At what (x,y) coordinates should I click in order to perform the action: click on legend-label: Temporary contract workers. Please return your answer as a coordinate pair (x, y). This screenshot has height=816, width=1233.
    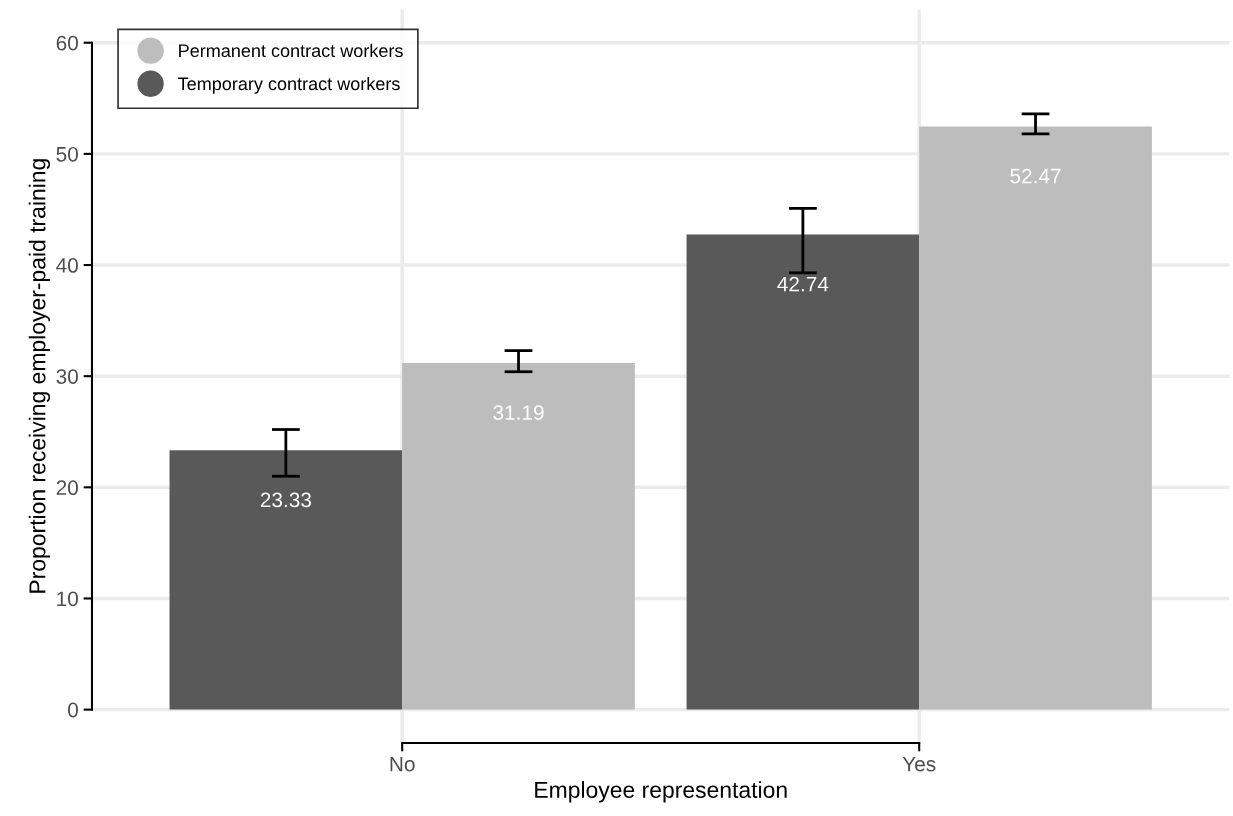
    Looking at the image, I should click on (289, 85).